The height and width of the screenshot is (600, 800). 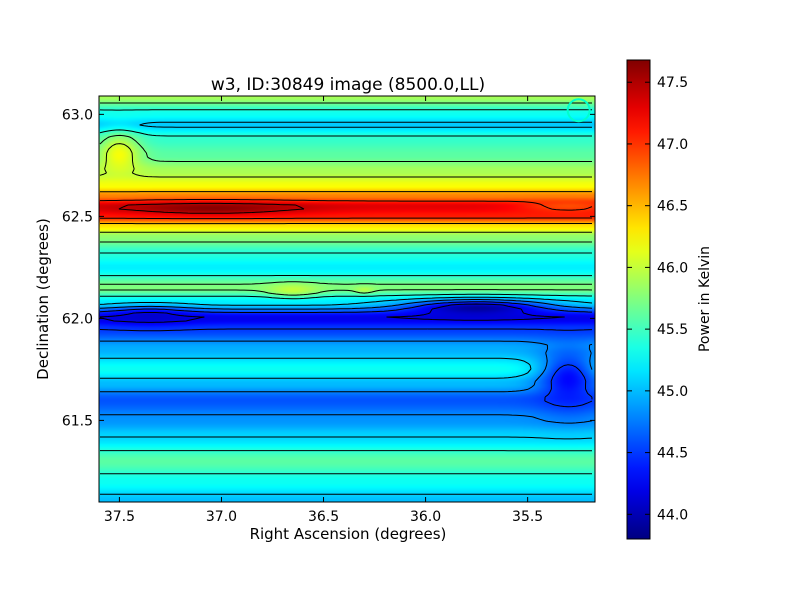 I want to click on colorbar-tick-label: 44.0, so click(x=672, y=515).